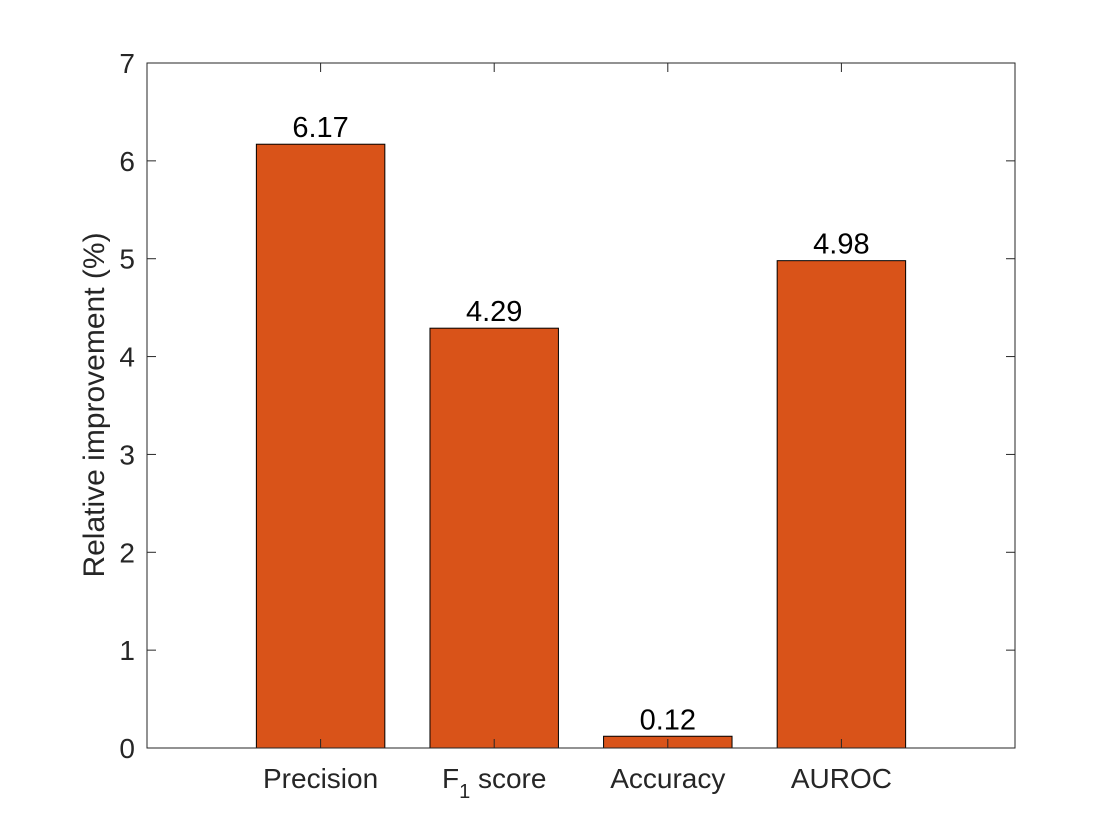 The height and width of the screenshot is (840, 1120). Describe the element at coordinates (668, 720) in the screenshot. I see `data-label: 0.12` at that location.